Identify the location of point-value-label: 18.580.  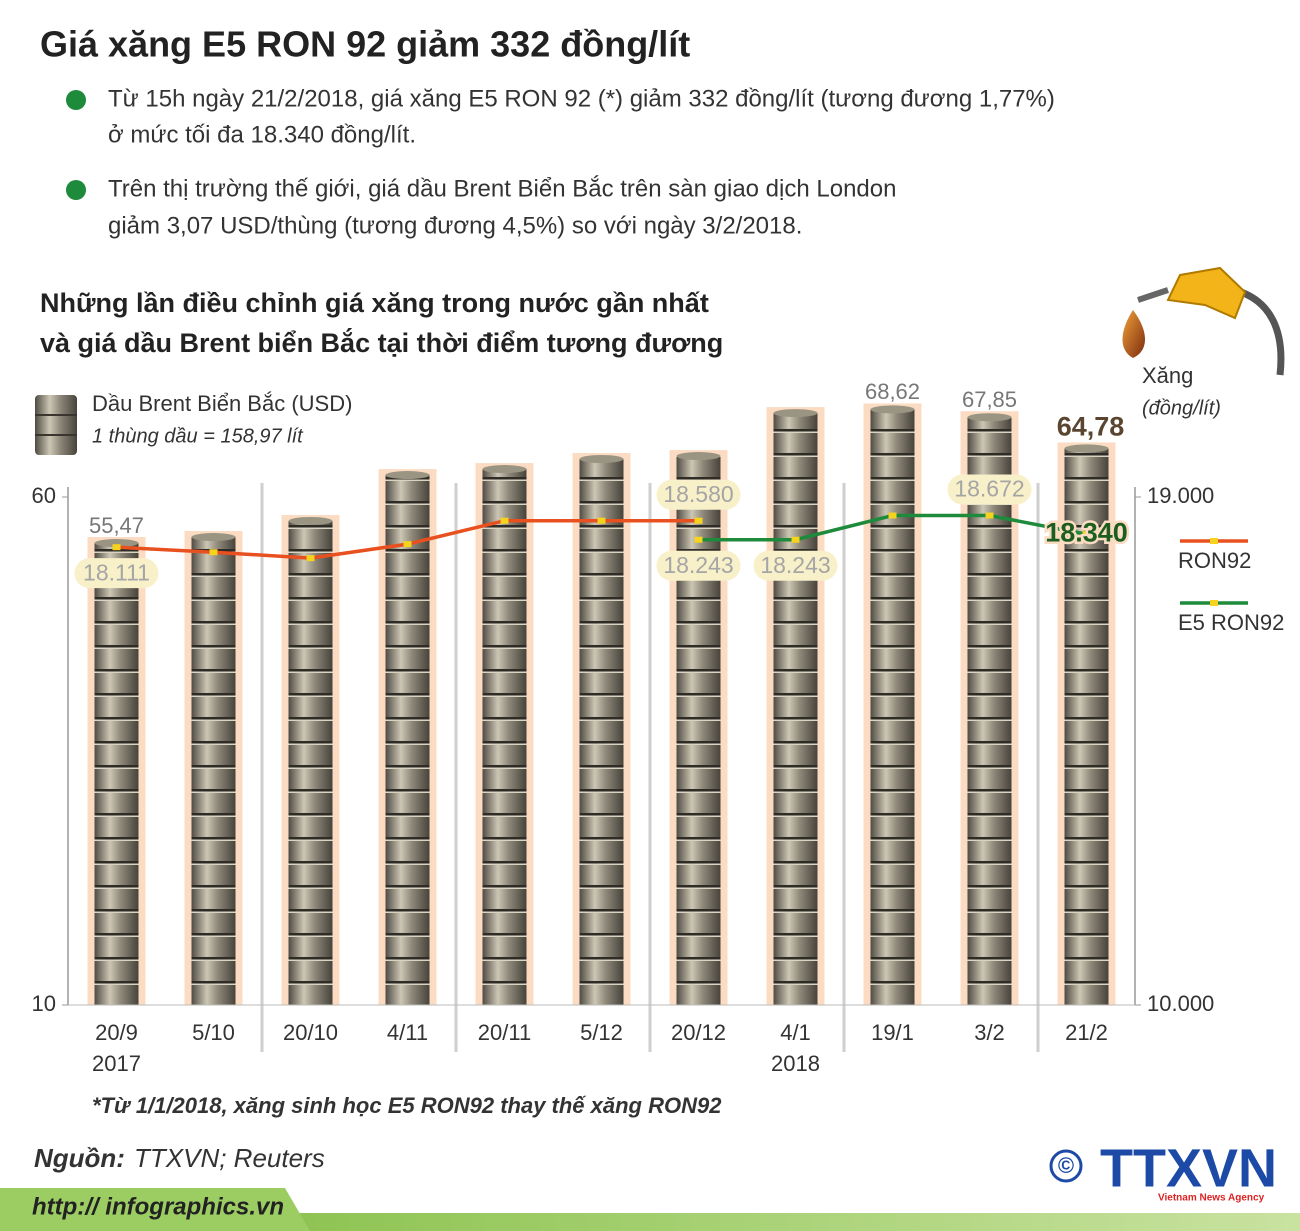
(698, 494).